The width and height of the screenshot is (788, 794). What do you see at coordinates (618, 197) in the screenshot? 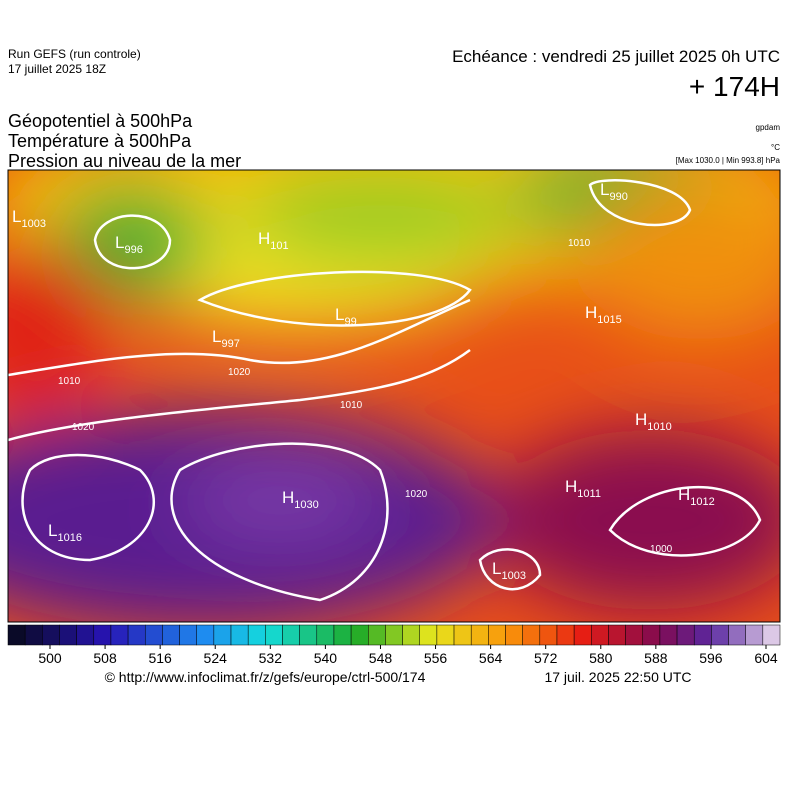
I see `center-value: 990` at bounding box center [618, 197].